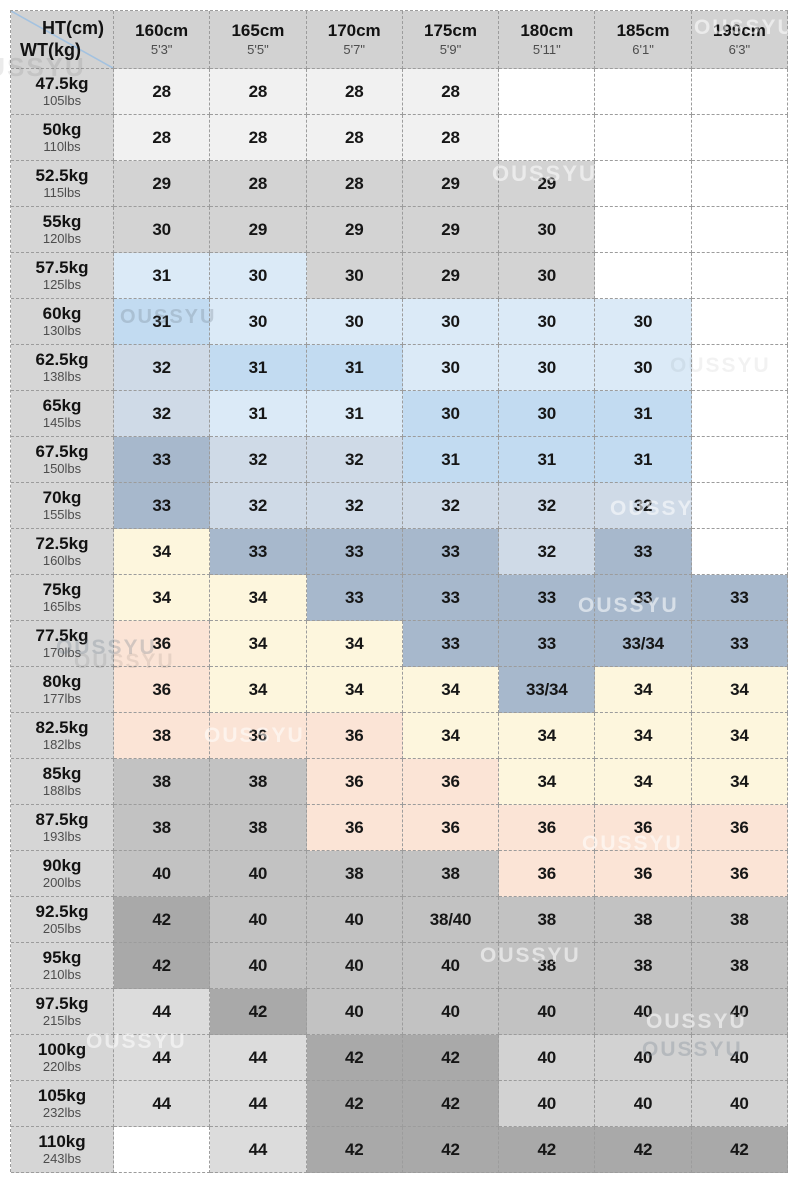 The height and width of the screenshot is (1195, 790). I want to click on size-cell: 38/40, so click(451, 920).